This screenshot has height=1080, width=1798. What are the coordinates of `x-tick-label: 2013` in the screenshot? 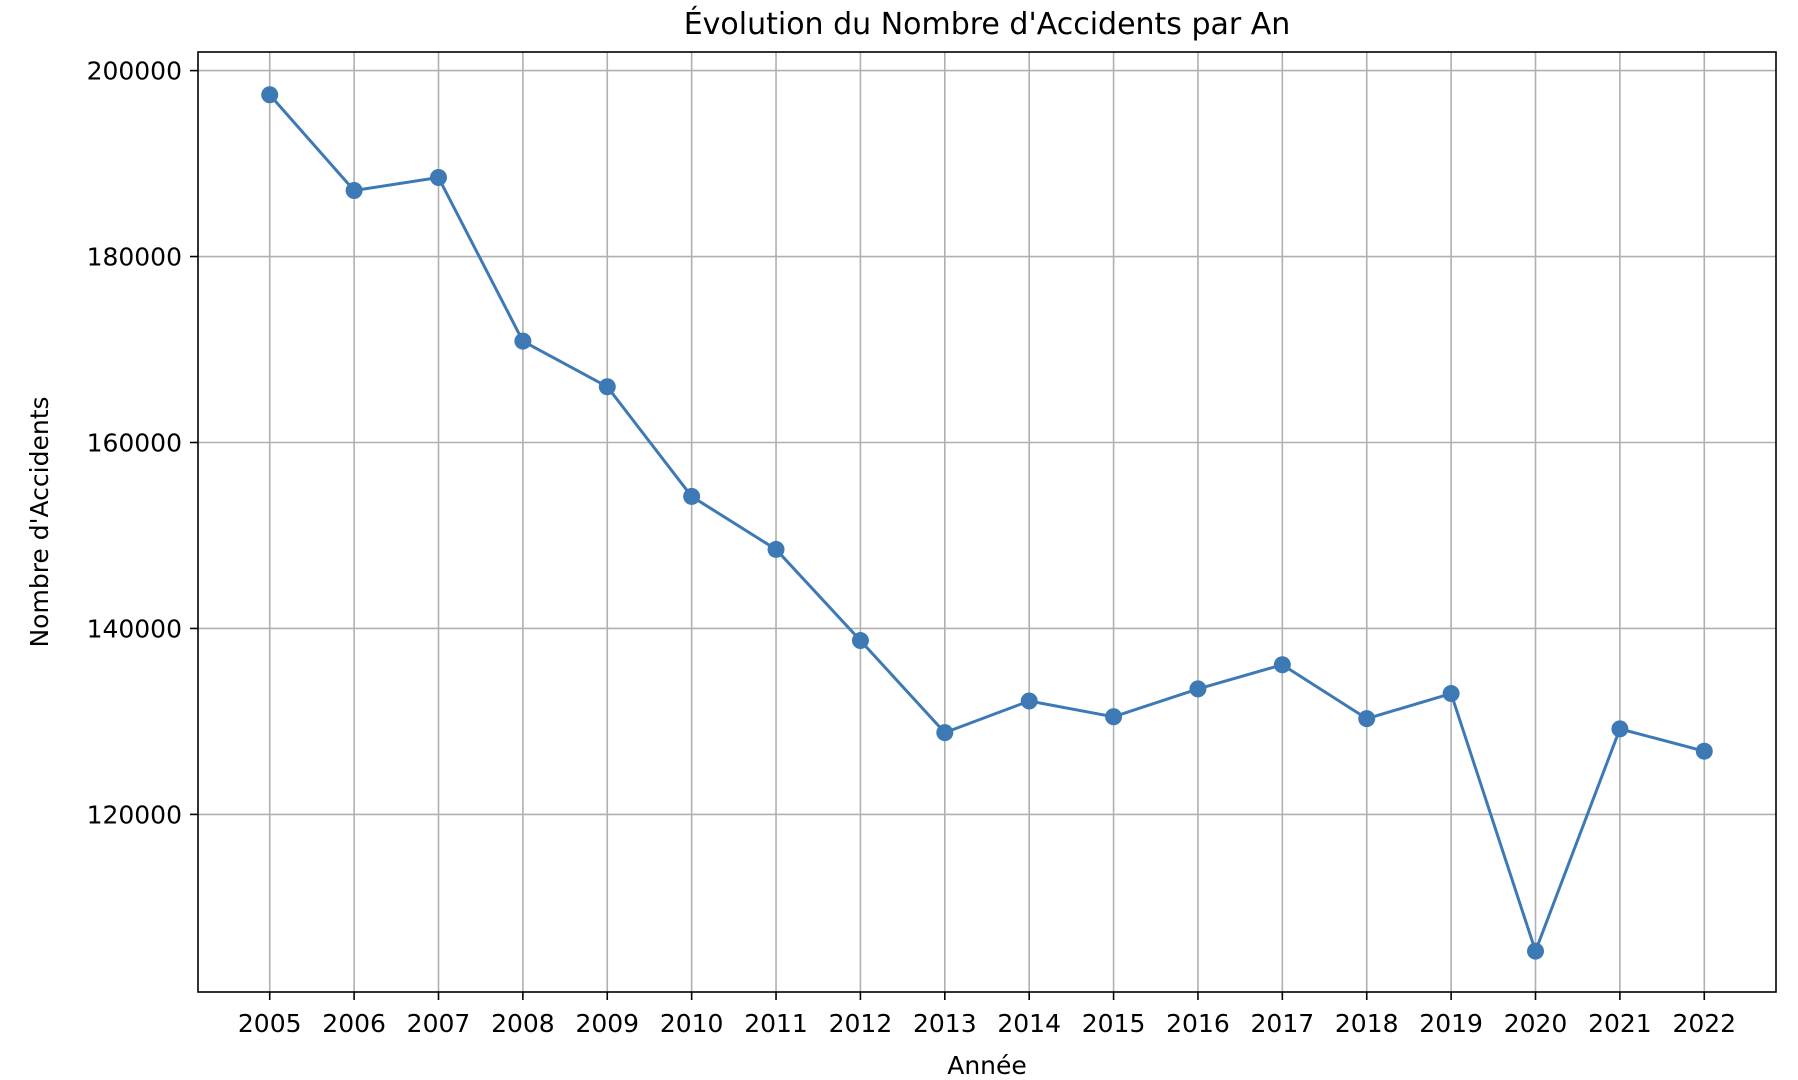 It's located at (945, 1023).